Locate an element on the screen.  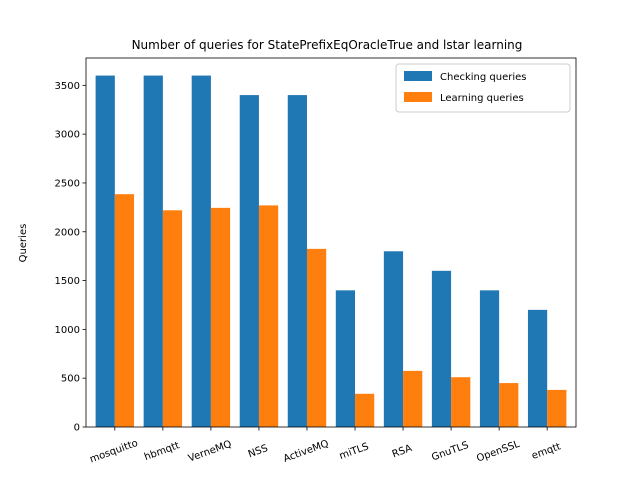
legend-box is located at coordinates (483, 88).